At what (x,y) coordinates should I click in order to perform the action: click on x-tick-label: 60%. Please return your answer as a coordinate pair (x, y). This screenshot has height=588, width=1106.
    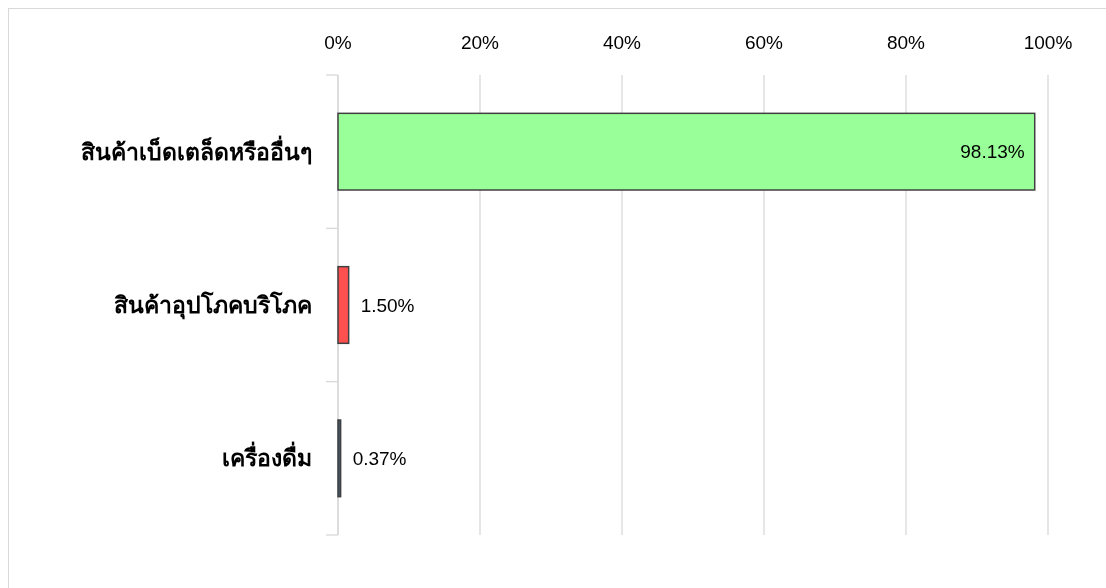
    Looking at the image, I should click on (764, 42).